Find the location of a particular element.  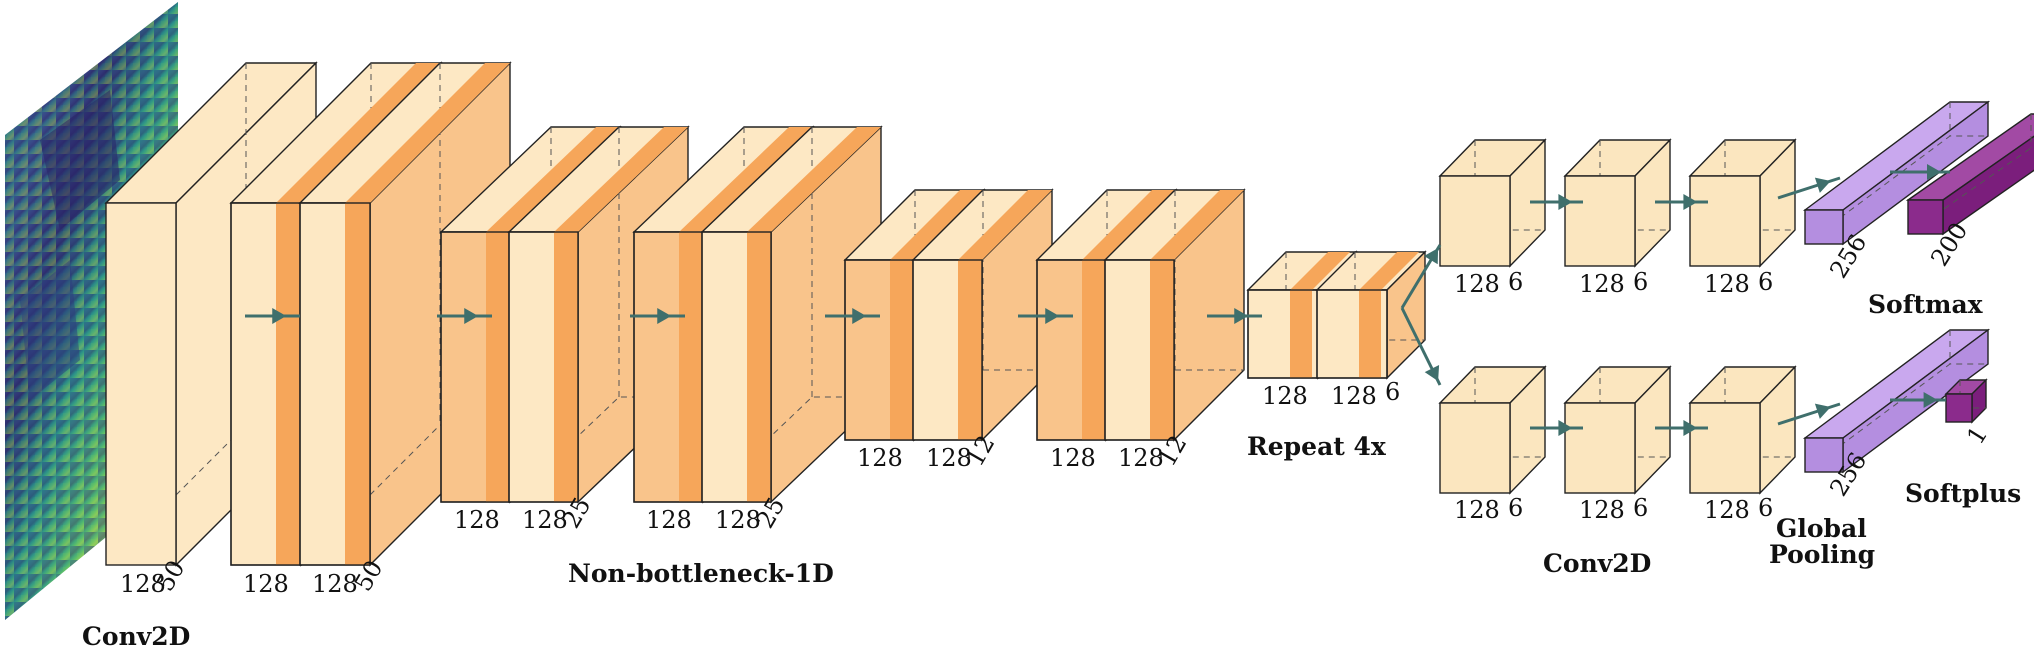

caption-global-pooling-line2: Pooling is located at coordinates (1822, 554).